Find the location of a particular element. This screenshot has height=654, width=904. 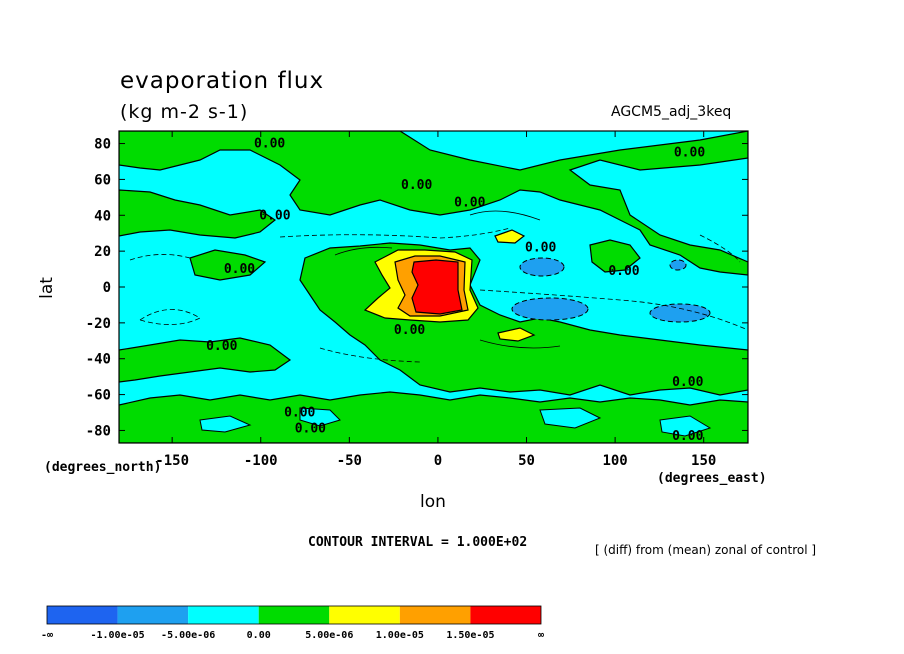

y-tick-label: 60 is located at coordinates (102, 180).